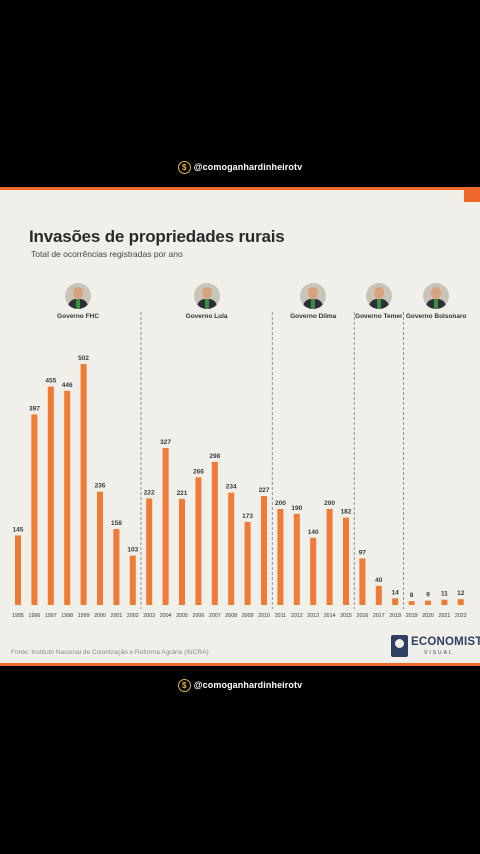 This screenshot has width=480, height=854. What do you see at coordinates (107, 254) in the screenshot?
I see `chart-subtitle: Total de ocorrências registradas por ano` at bounding box center [107, 254].